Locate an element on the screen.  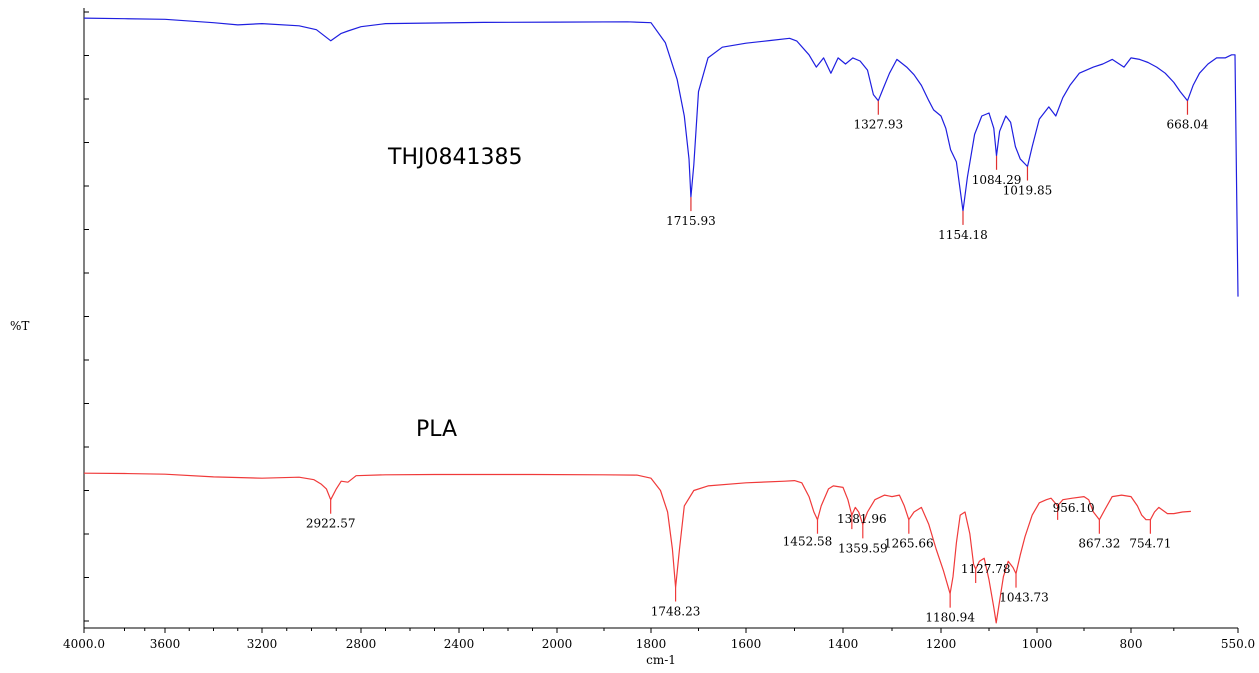
x-tick-label: 550.0 is located at coordinates (1238, 644).